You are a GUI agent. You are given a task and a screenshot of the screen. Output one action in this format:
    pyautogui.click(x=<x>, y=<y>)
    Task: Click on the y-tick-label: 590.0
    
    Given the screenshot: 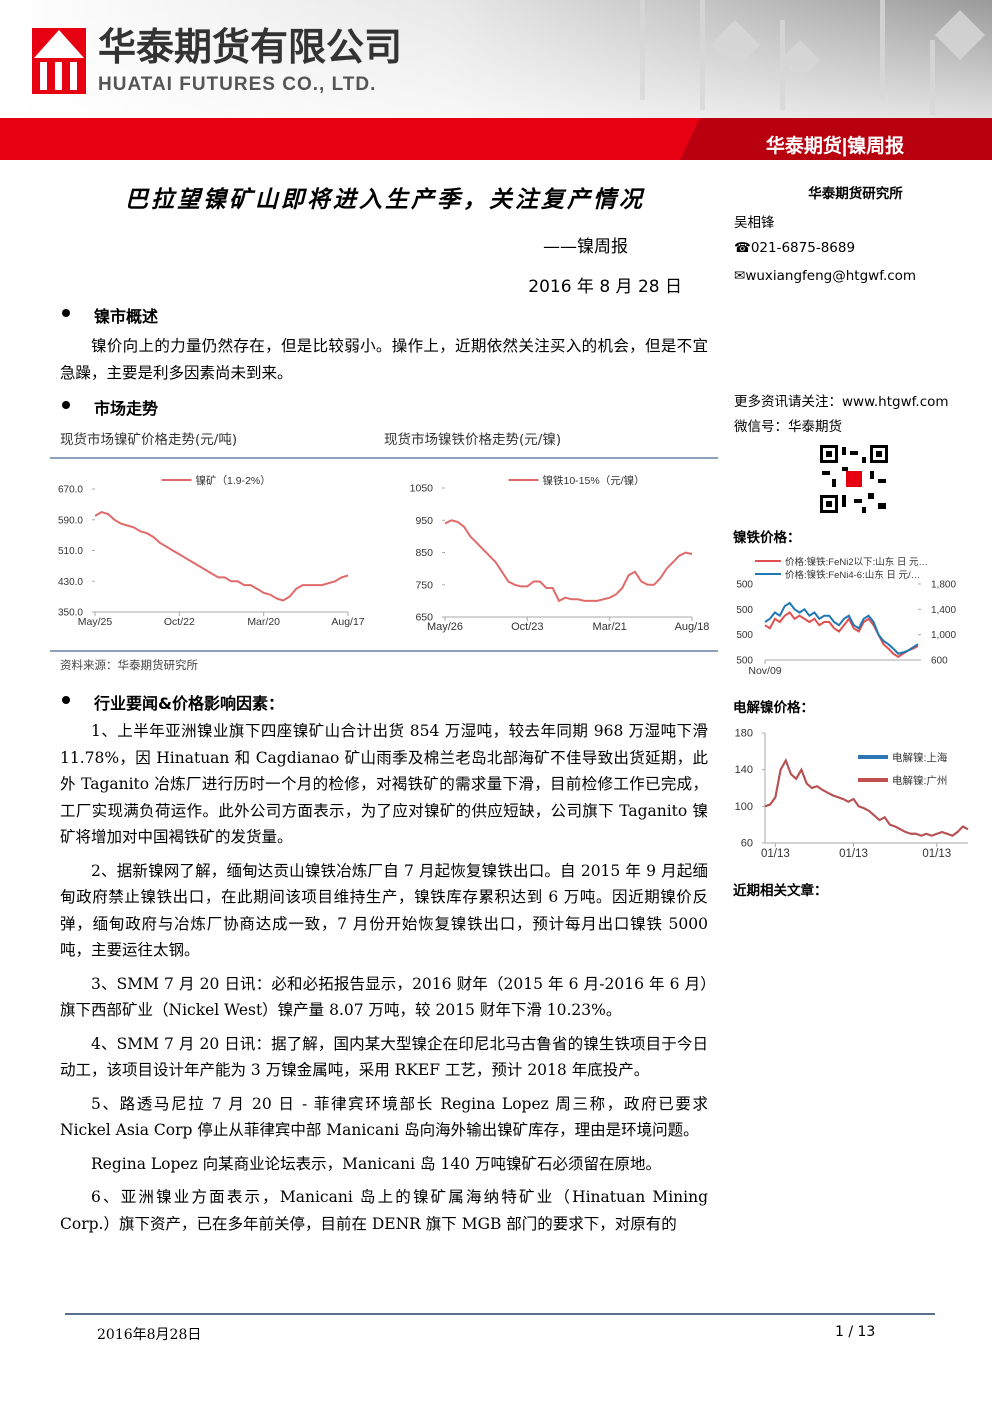 What is the action you would take?
    pyautogui.click(x=70, y=520)
    